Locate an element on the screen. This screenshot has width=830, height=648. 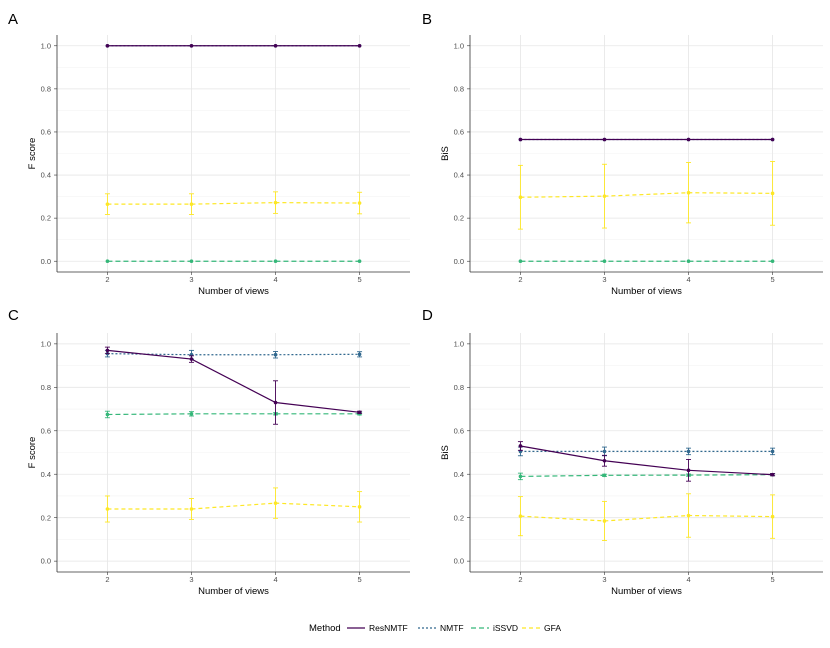
y-axis-title: BiS is located at coordinates (445, 452).